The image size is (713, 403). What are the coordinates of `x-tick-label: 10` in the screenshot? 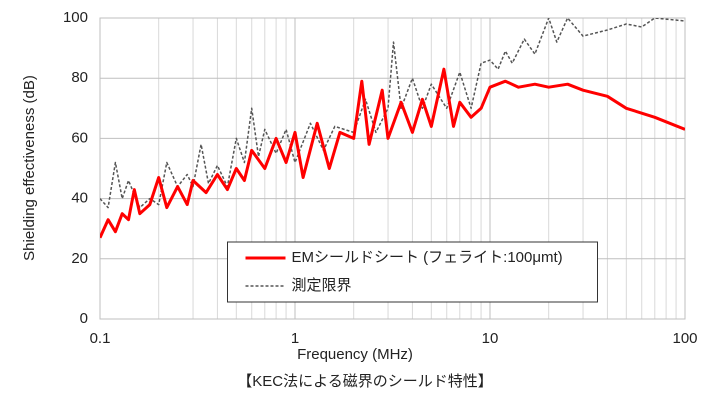 It's located at (490, 338).